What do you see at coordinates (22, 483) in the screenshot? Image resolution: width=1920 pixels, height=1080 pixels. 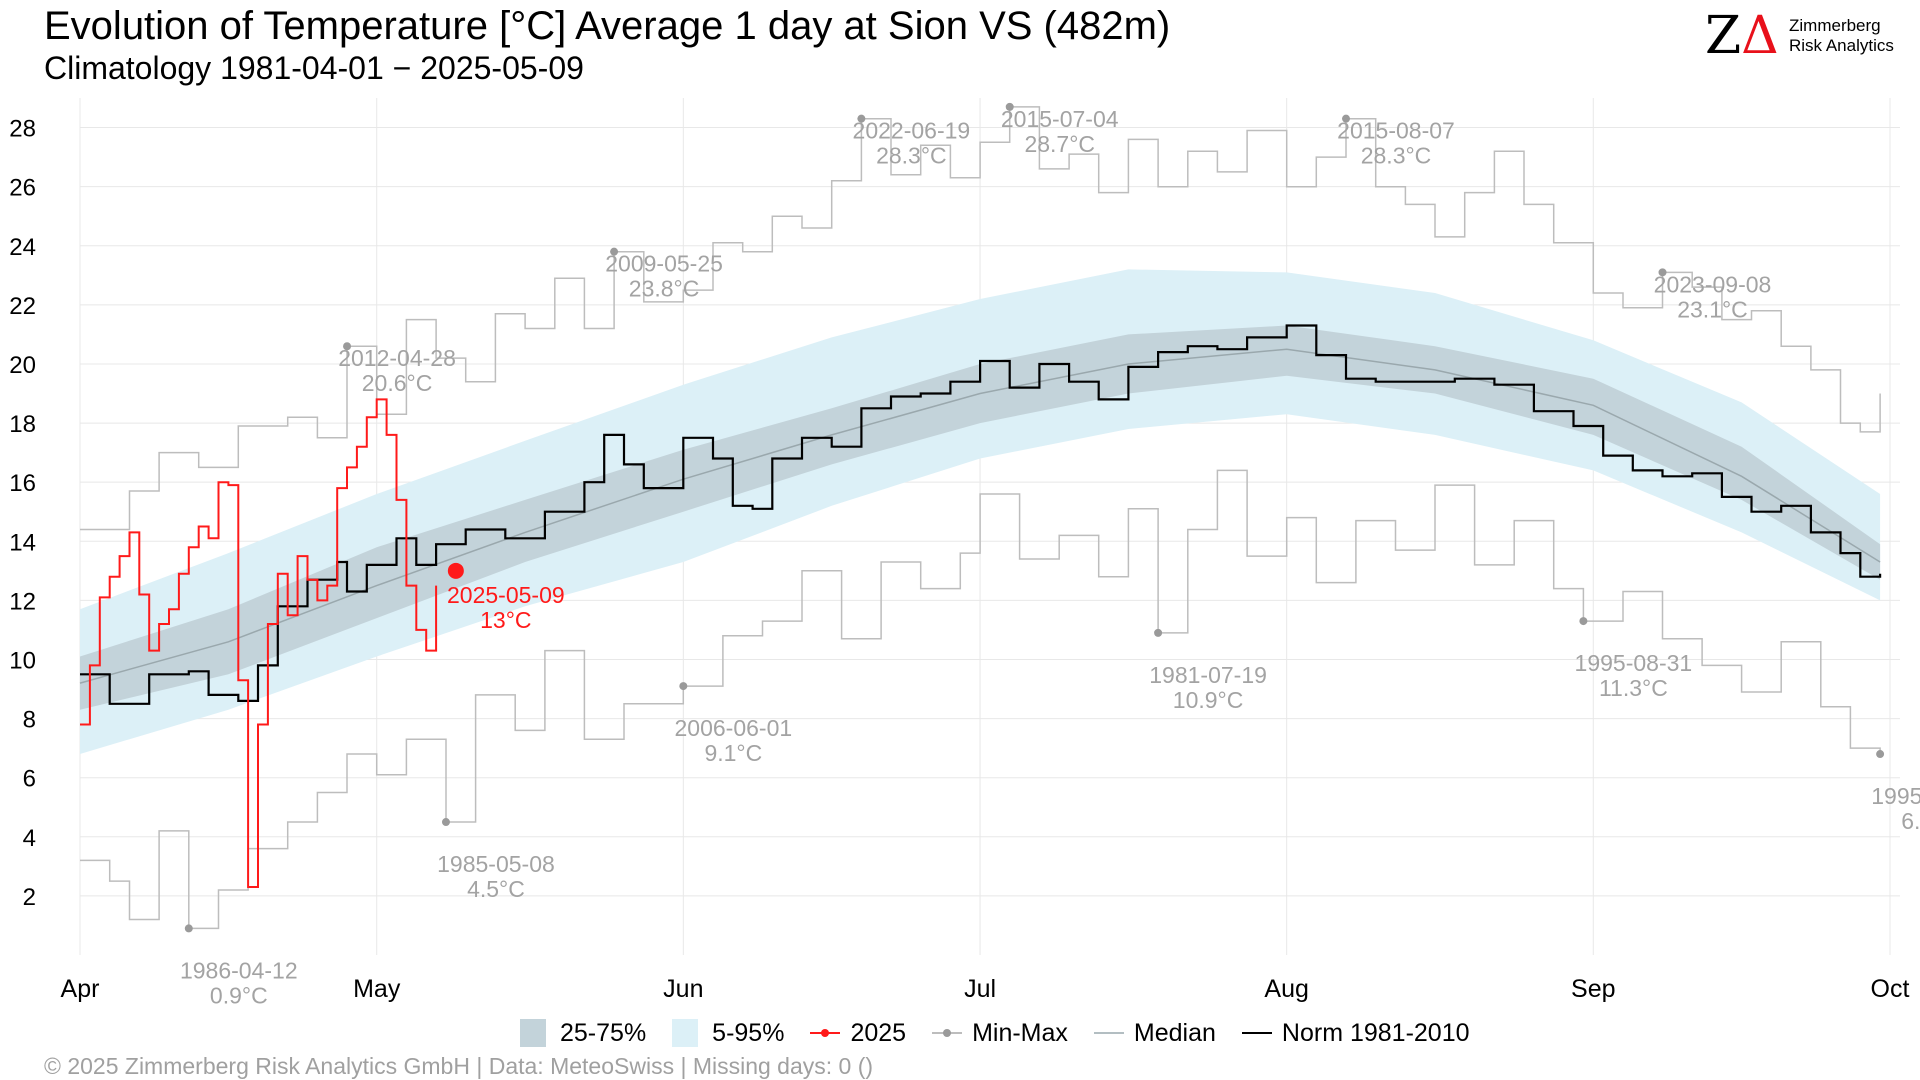 I see `y-tick-label: 16` at bounding box center [22, 483].